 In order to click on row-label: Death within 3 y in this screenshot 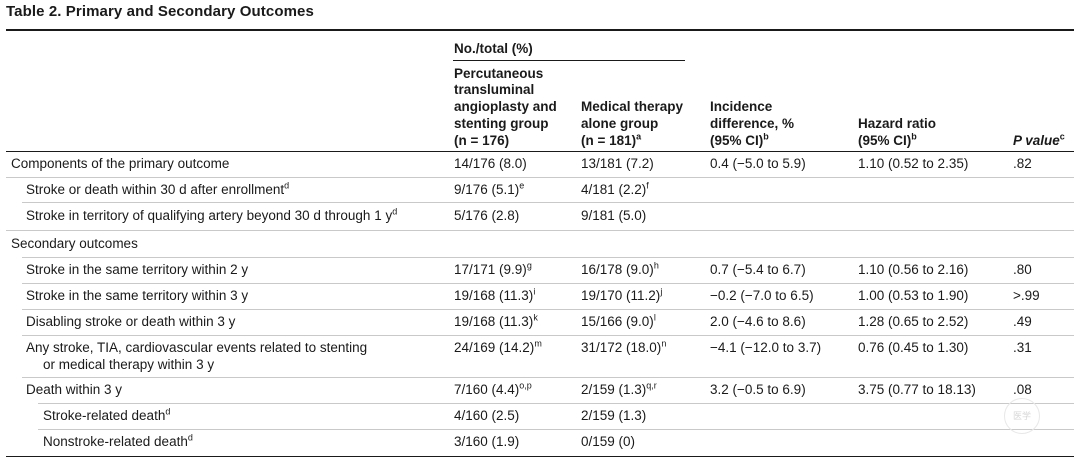, I will do `click(74, 389)`.